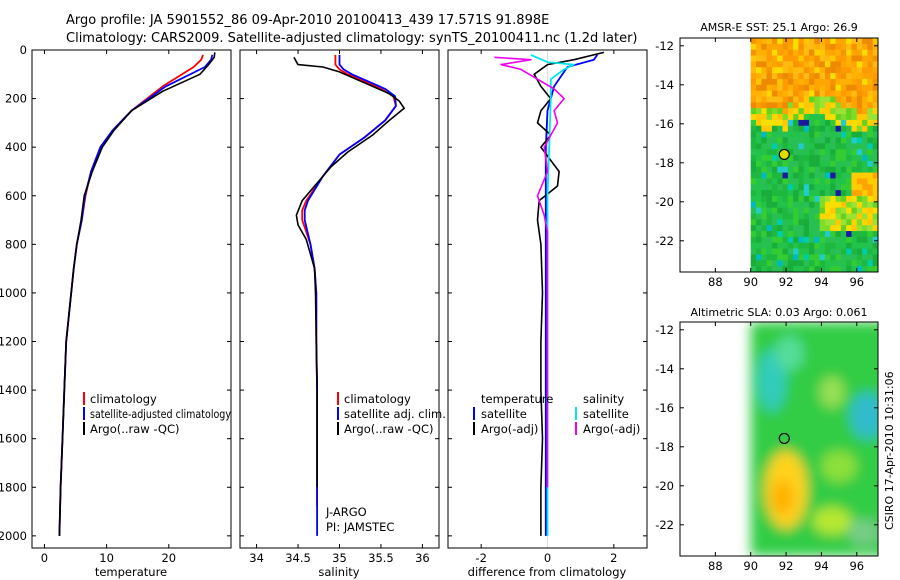 This screenshot has width=900, height=580. Describe the element at coordinates (715, 566) in the screenshot. I see `lon-tick-label: 88` at that location.